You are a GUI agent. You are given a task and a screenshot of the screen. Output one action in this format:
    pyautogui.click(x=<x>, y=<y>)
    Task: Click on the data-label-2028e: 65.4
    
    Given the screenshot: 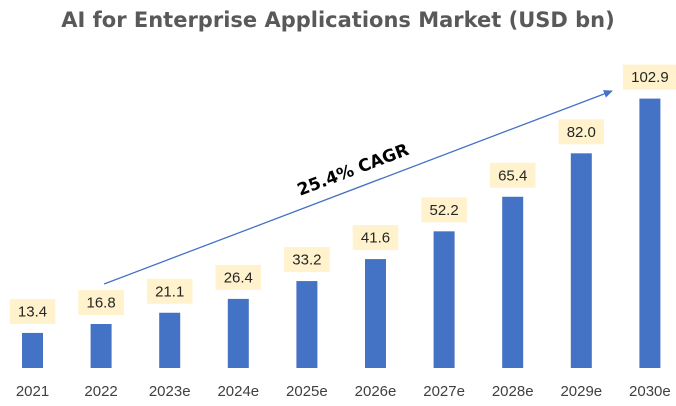 What is the action you would take?
    pyautogui.click(x=512, y=175)
    